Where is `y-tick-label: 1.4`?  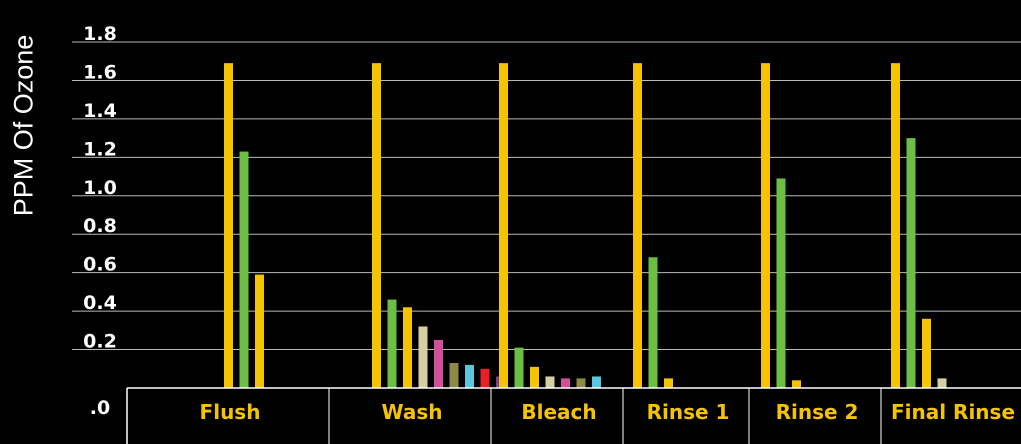
y-tick-label: 1.4 is located at coordinates (100, 111).